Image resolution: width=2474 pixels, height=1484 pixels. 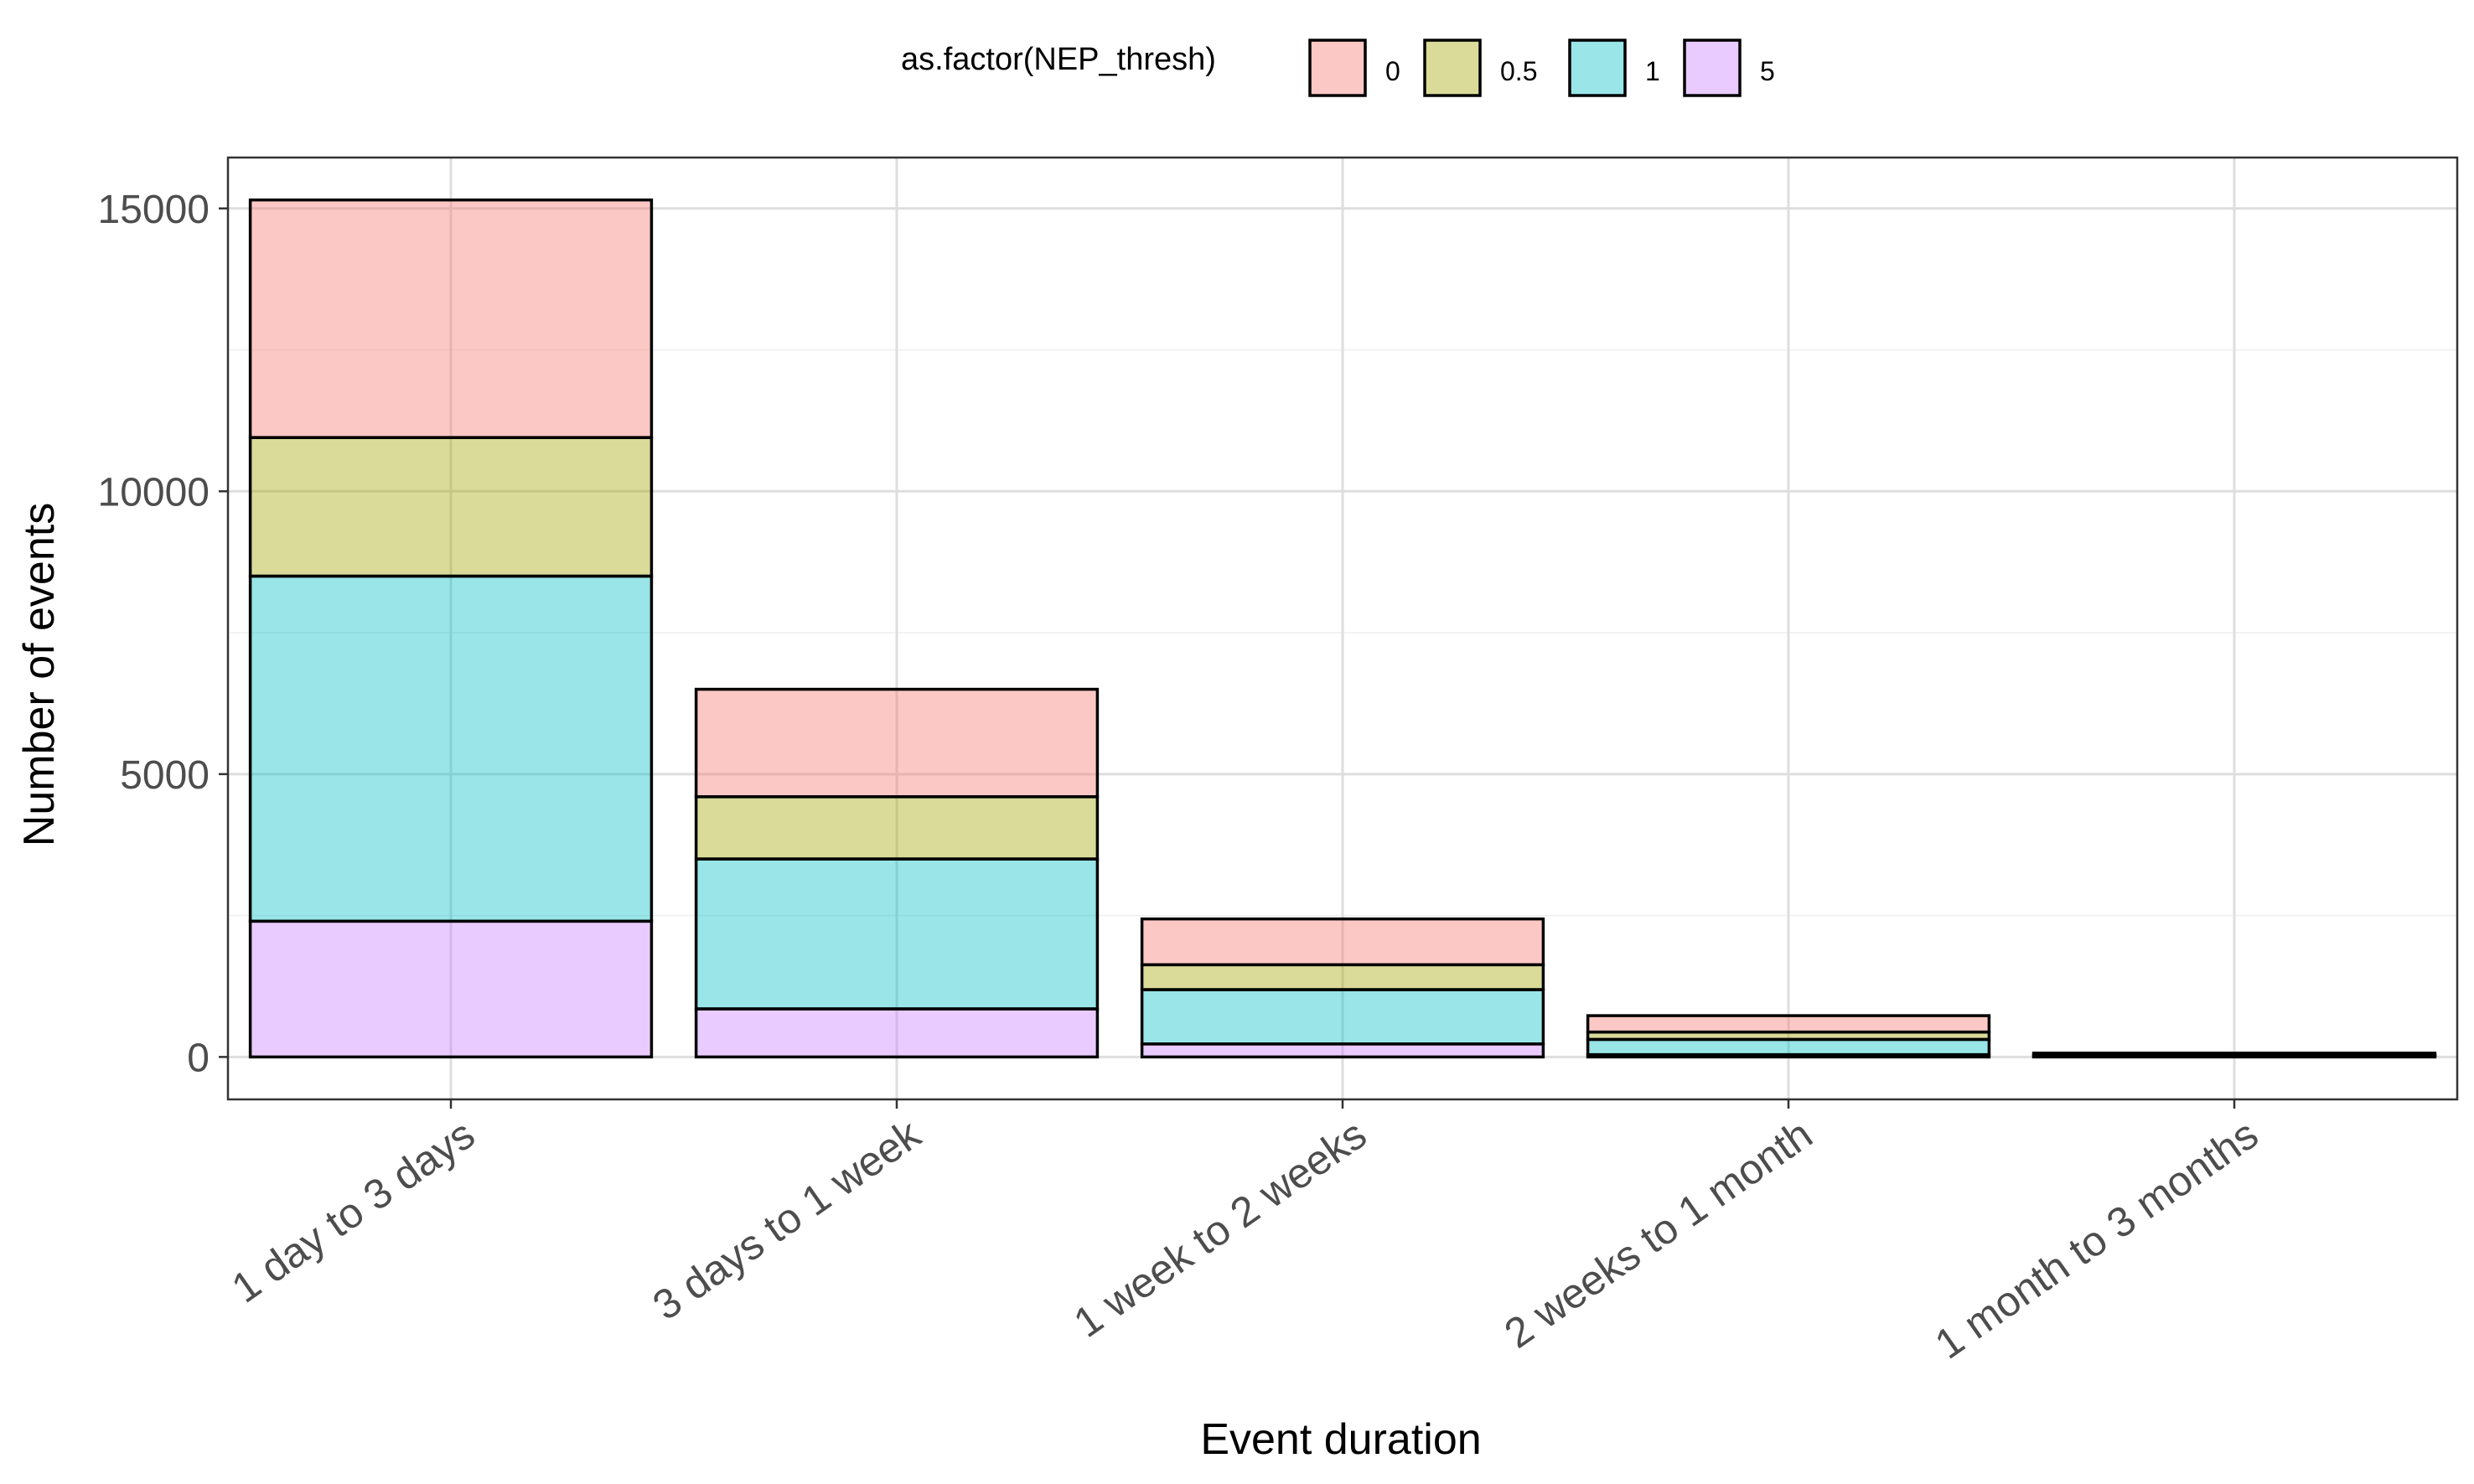 What do you see at coordinates (1652, 71) in the screenshot?
I see `legend-label-1: 1` at bounding box center [1652, 71].